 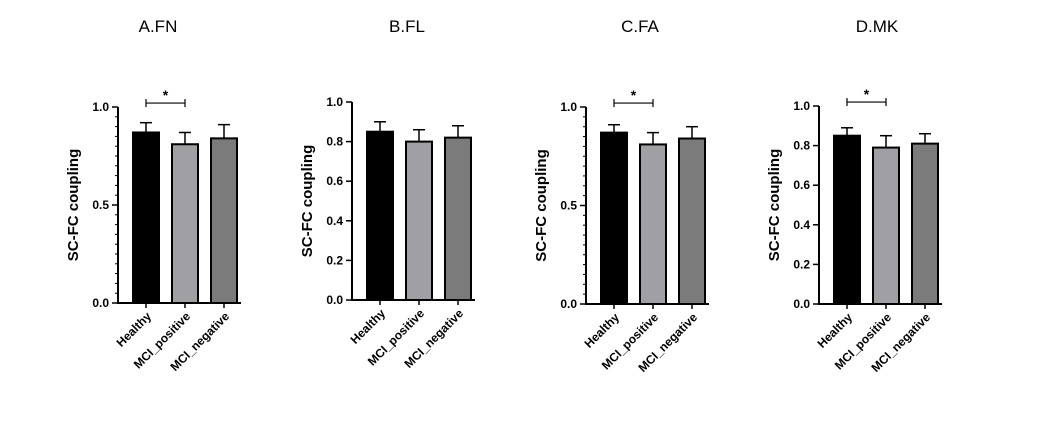 What do you see at coordinates (407, 26) in the screenshot?
I see `panel-title: B.FL` at bounding box center [407, 26].